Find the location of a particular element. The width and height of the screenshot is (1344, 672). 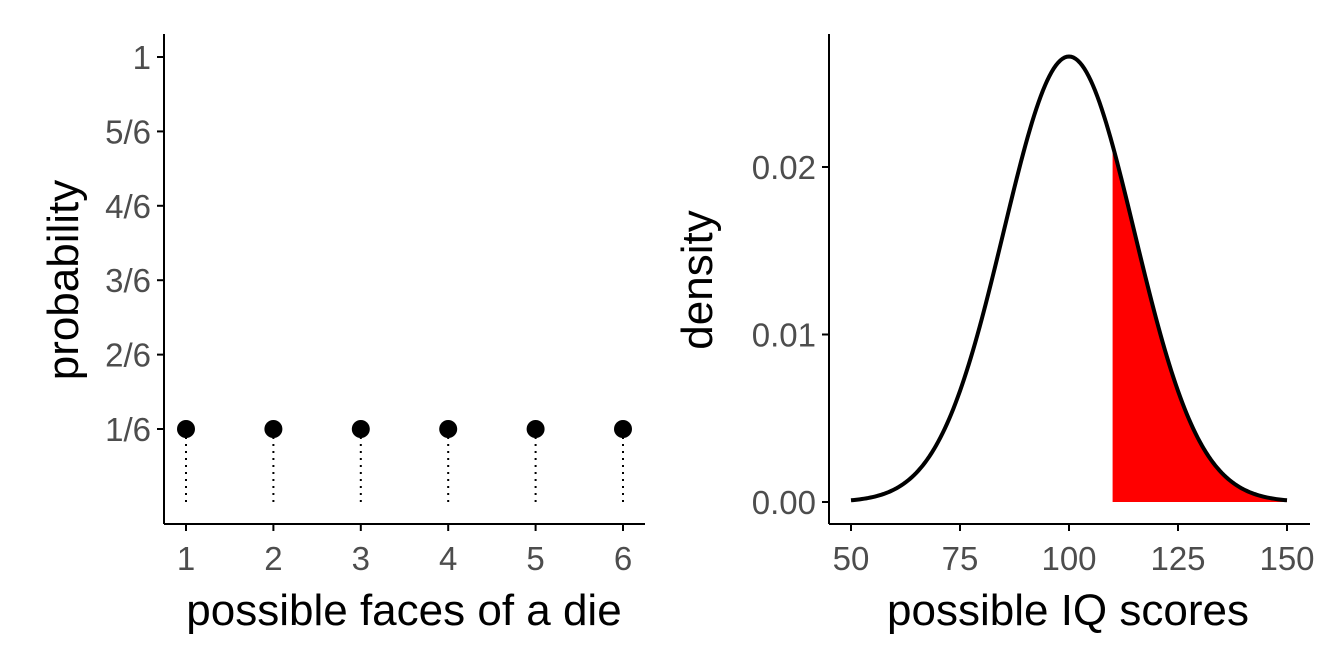

right-x-tick-label: 150 is located at coordinates (1286, 558).